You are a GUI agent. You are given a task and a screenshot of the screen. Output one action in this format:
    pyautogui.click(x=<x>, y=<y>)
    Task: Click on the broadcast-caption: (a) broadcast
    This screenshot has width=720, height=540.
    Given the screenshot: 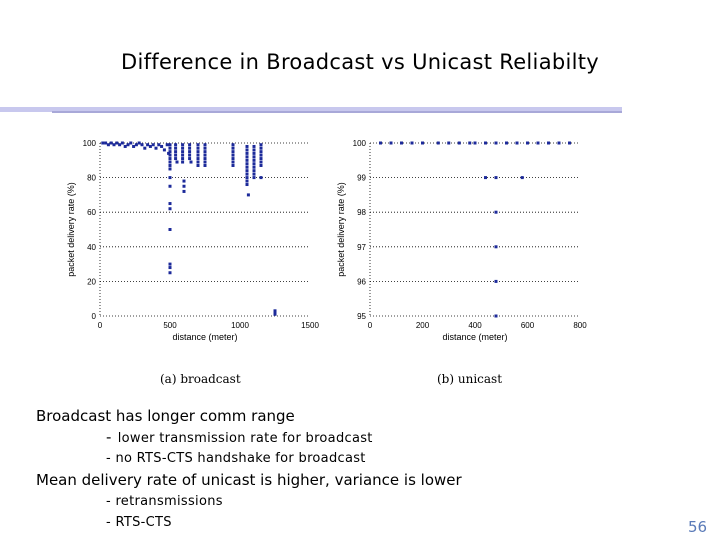 What is the action you would take?
    pyautogui.click(x=200, y=379)
    